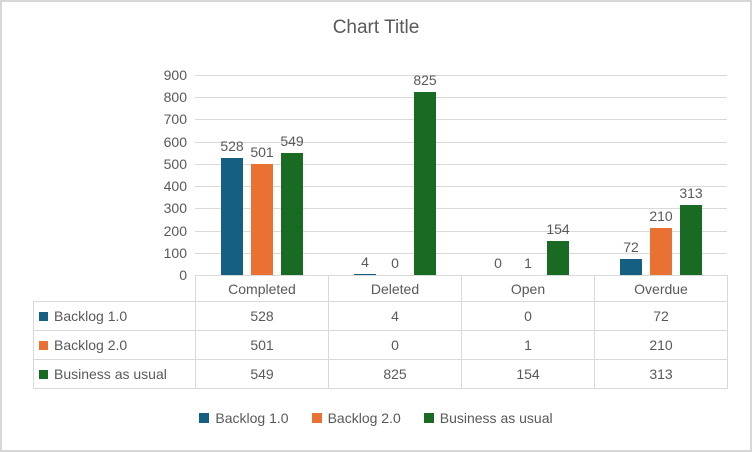 The height and width of the screenshot is (452, 752). Describe the element at coordinates (661, 216) in the screenshot. I see `bar-value-label: 210` at that location.